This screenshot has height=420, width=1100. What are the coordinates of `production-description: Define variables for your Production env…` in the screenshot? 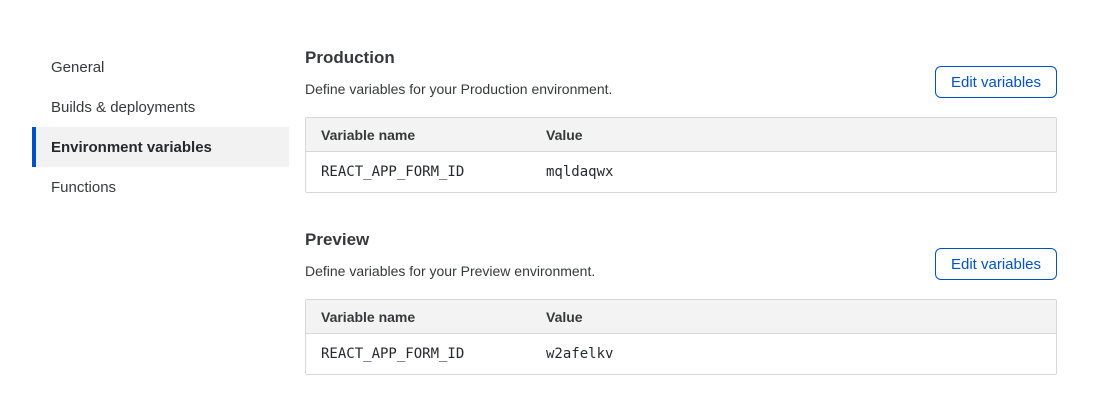 It's located at (459, 89).